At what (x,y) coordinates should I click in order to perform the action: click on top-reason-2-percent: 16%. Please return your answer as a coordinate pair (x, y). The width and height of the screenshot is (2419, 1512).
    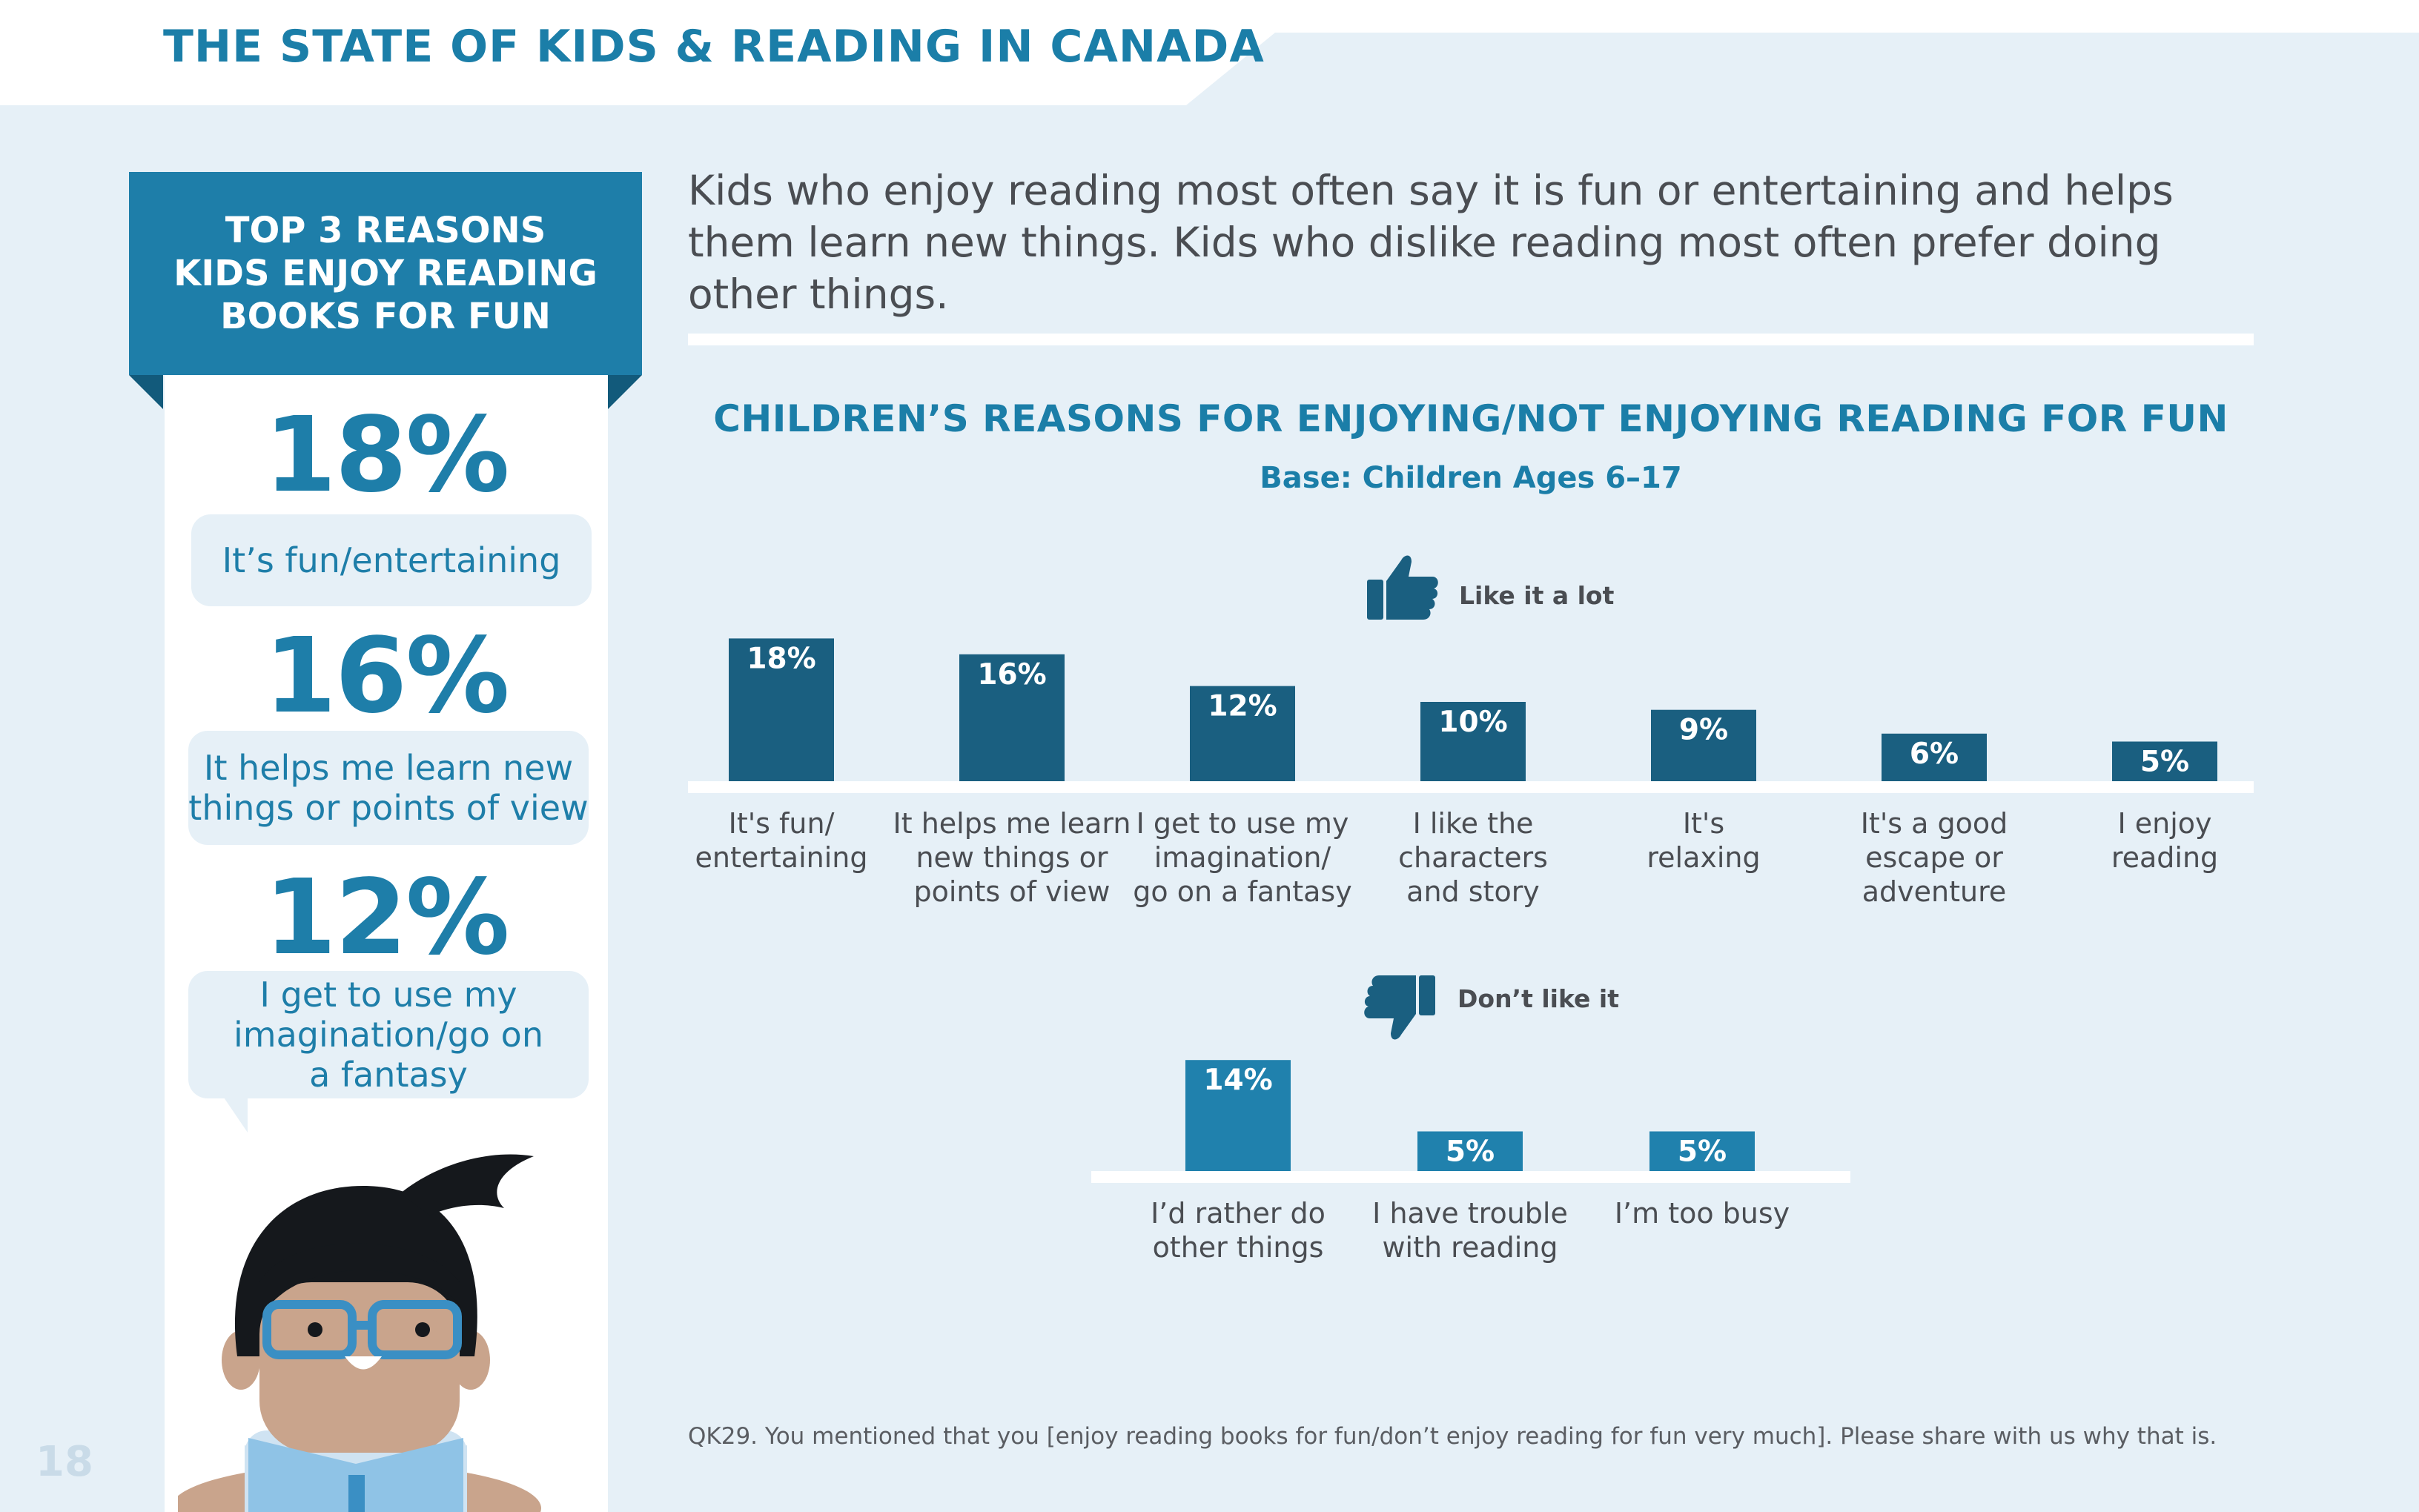
    Looking at the image, I should click on (386, 677).